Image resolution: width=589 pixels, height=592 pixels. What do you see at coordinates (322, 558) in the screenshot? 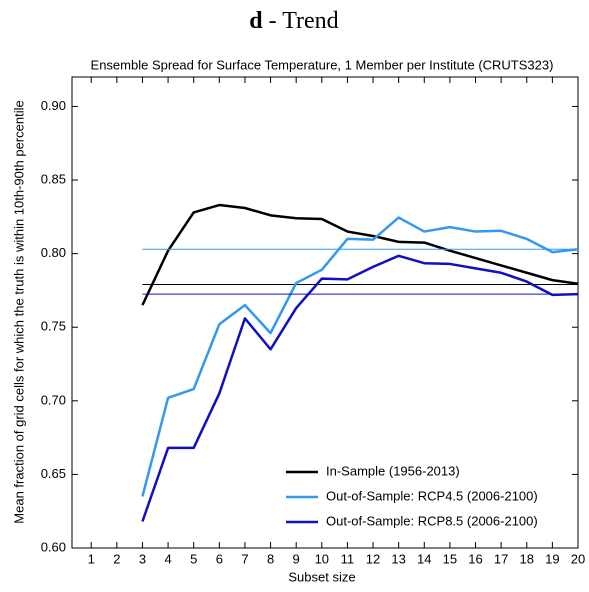
I see `x-tick-label: 10` at bounding box center [322, 558].